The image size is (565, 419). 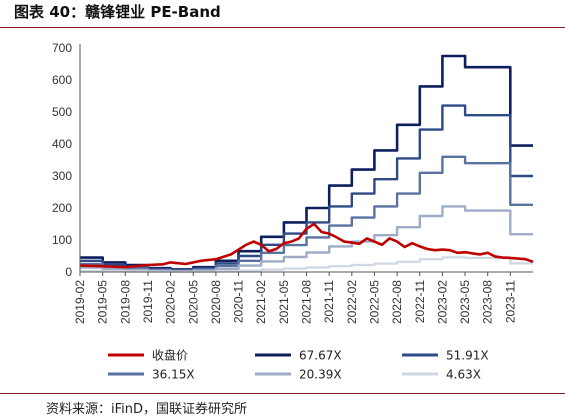 What do you see at coordinates (284, 302) in the screenshot?
I see `x-tick-label: 2021-05` at bounding box center [284, 302].